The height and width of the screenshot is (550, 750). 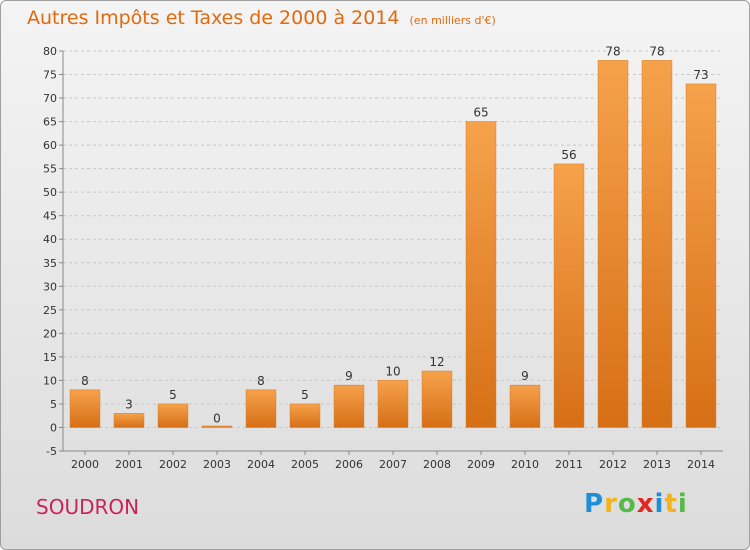 I want to click on x-tick-label-2006: 2006, so click(x=349, y=464).